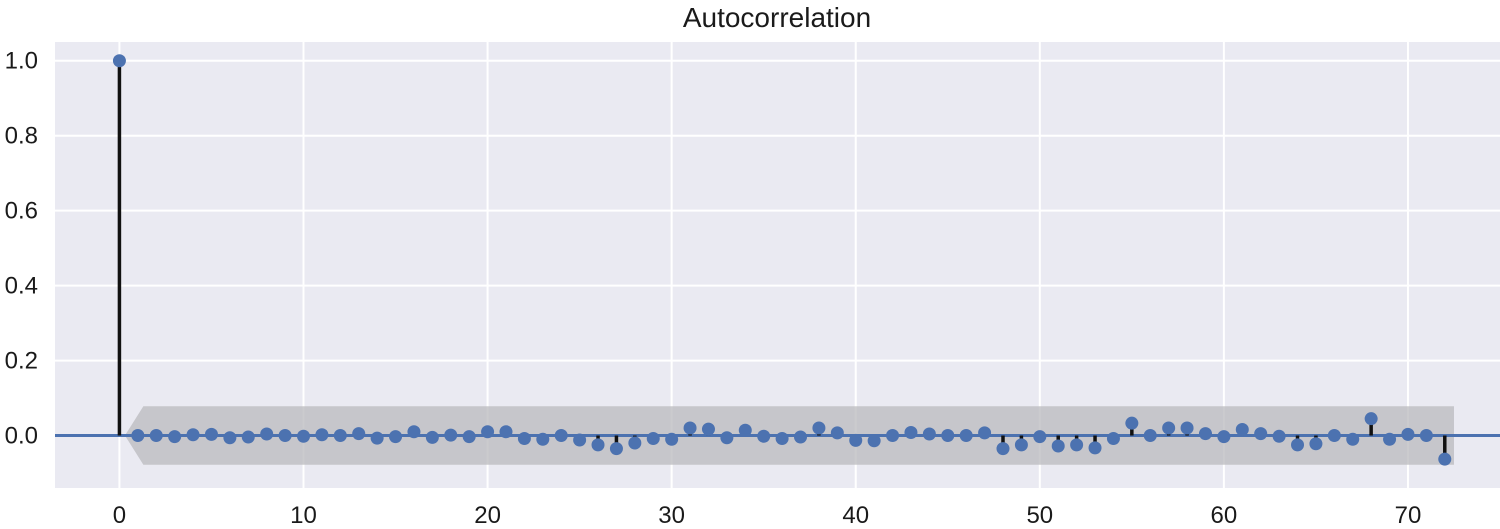 This screenshot has width=1500, height=529. I want to click on y-tick-label: 0.6, so click(21, 211).